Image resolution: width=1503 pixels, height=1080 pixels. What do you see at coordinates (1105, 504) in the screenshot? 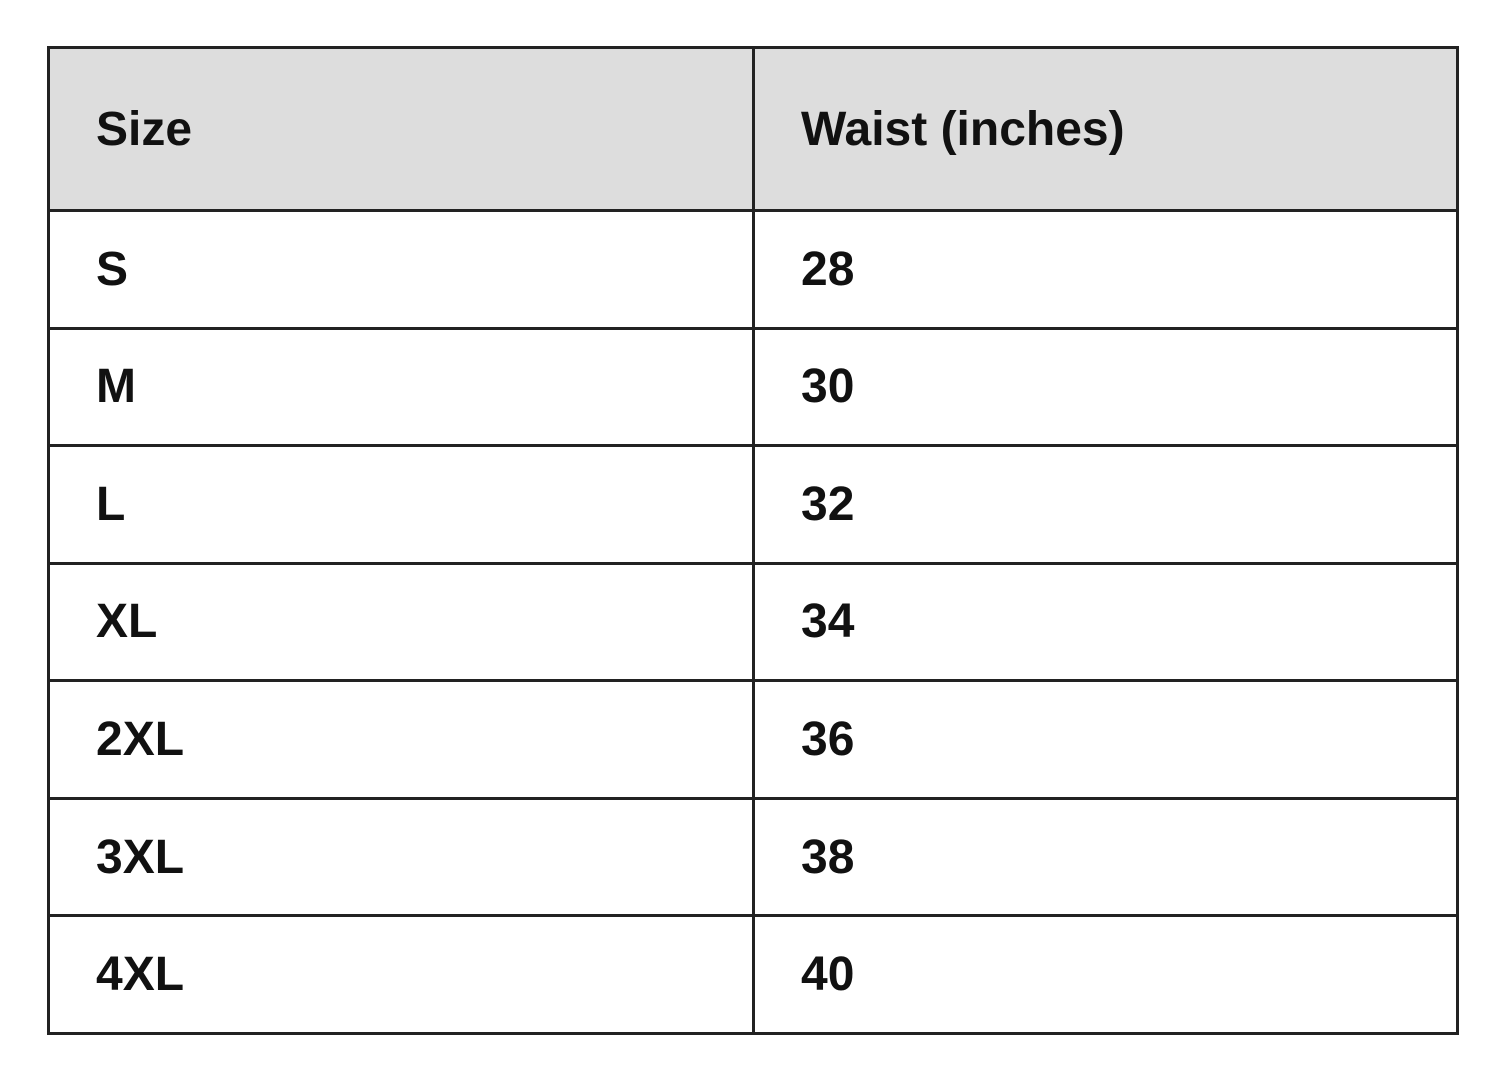
I see `waist-cell: 32` at bounding box center [1105, 504].